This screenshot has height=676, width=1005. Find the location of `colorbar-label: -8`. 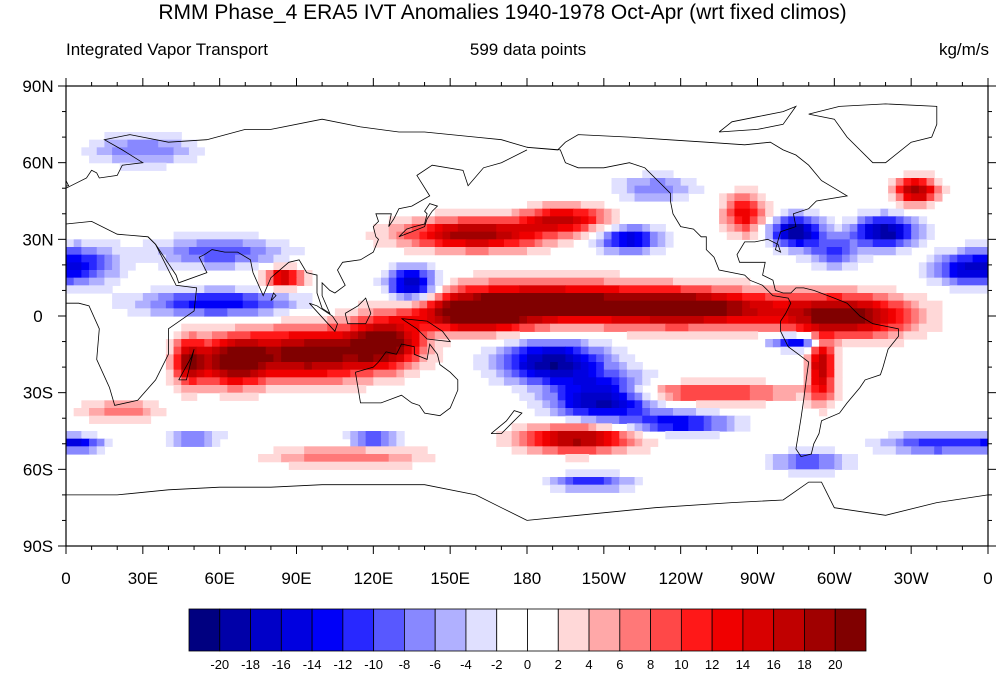

colorbar-label: -8 is located at coordinates (405, 664).